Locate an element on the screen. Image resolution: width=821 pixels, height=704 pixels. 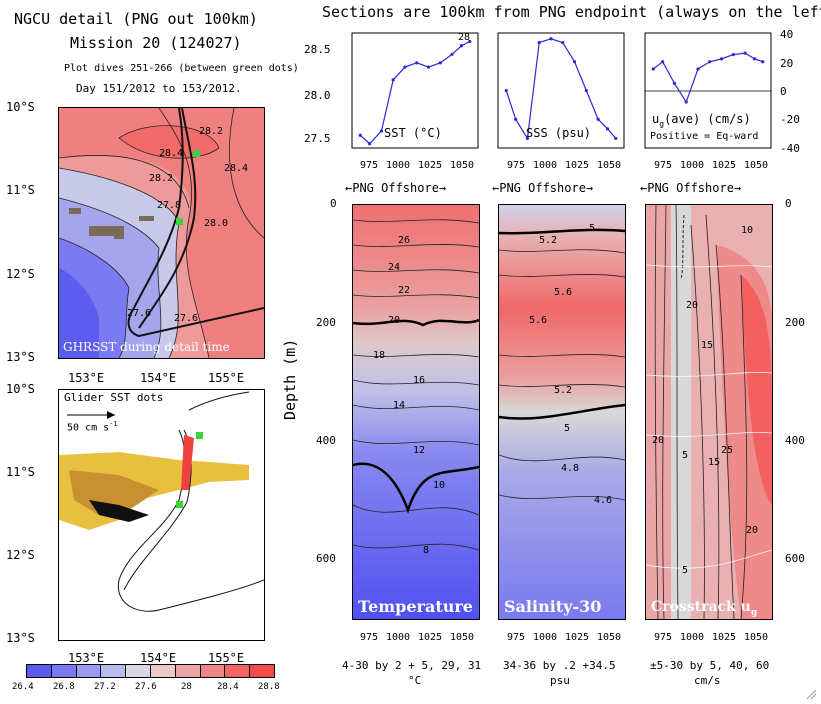
glider-map-svg is located at coordinates (161, 501).